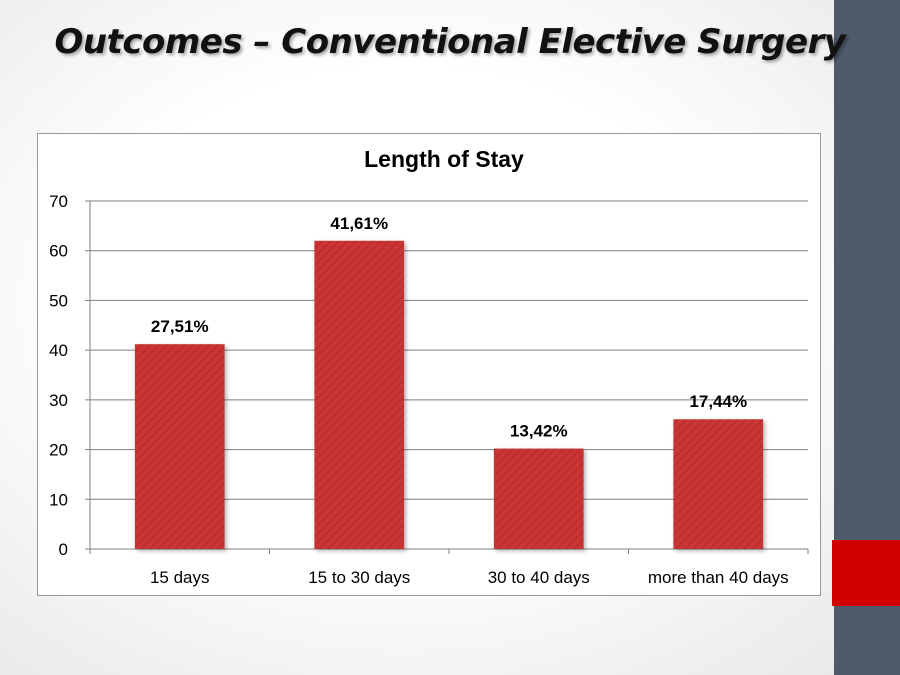  What do you see at coordinates (539, 577) in the screenshot?
I see `x-tick-label: 30 to 40 days` at bounding box center [539, 577].